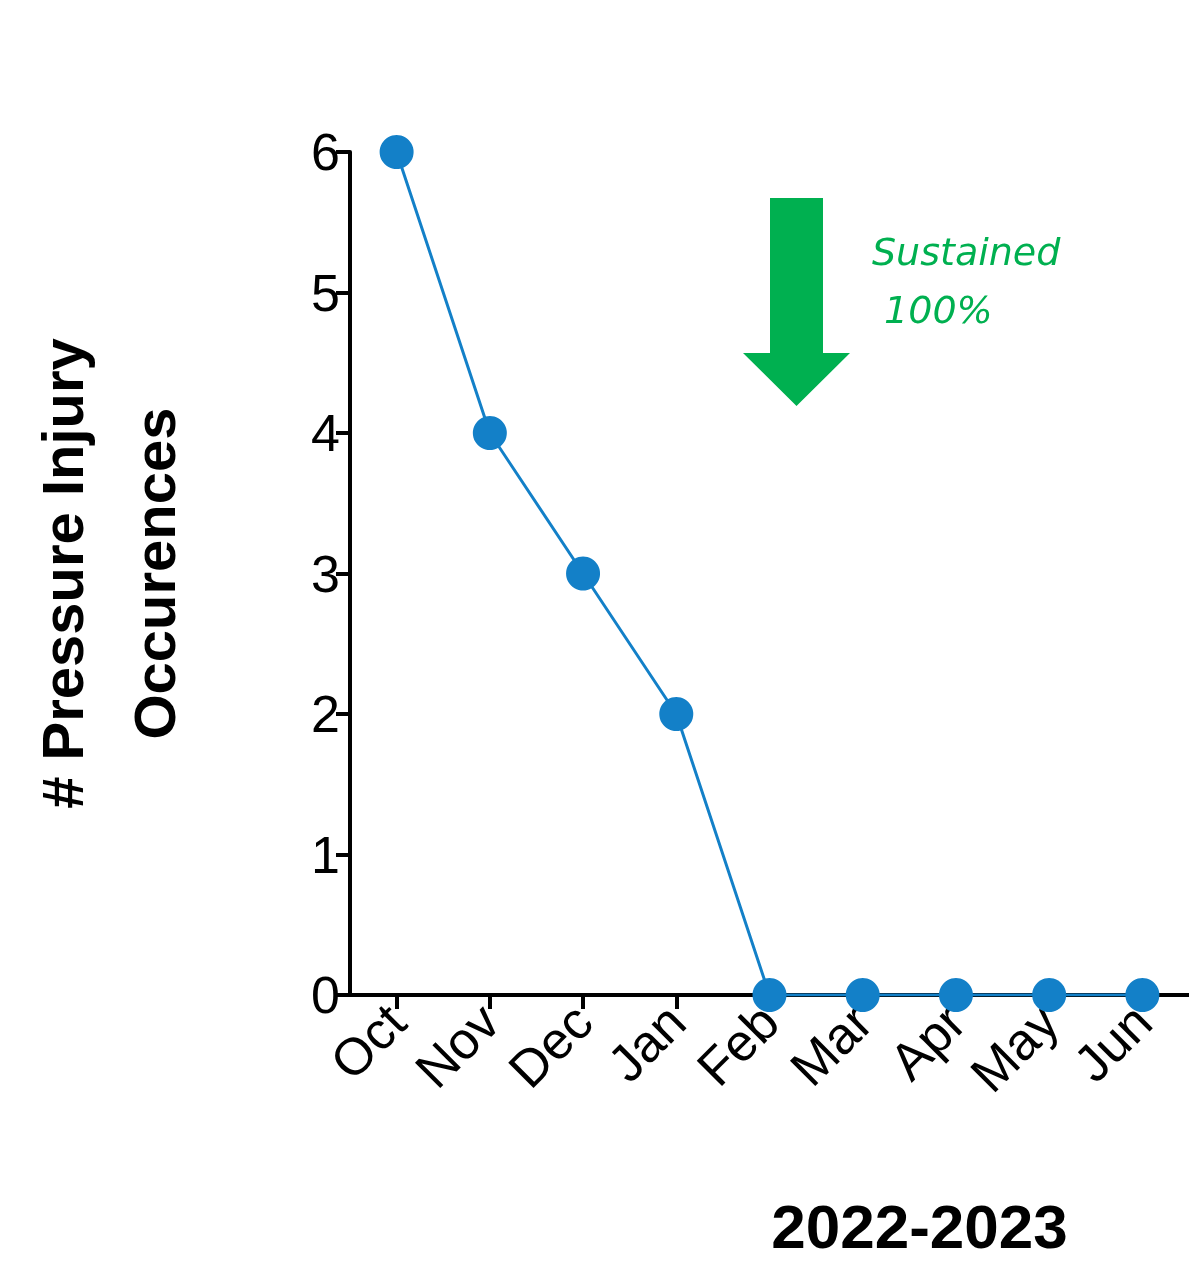  What do you see at coordinates (325, 292) in the screenshot?
I see `y-tick-label: 5` at bounding box center [325, 292].